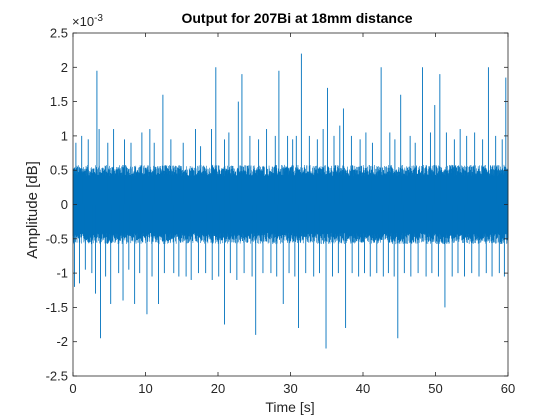 The image size is (560, 420). I want to click on y-axis-label: Amplitude [dB], so click(32, 210).